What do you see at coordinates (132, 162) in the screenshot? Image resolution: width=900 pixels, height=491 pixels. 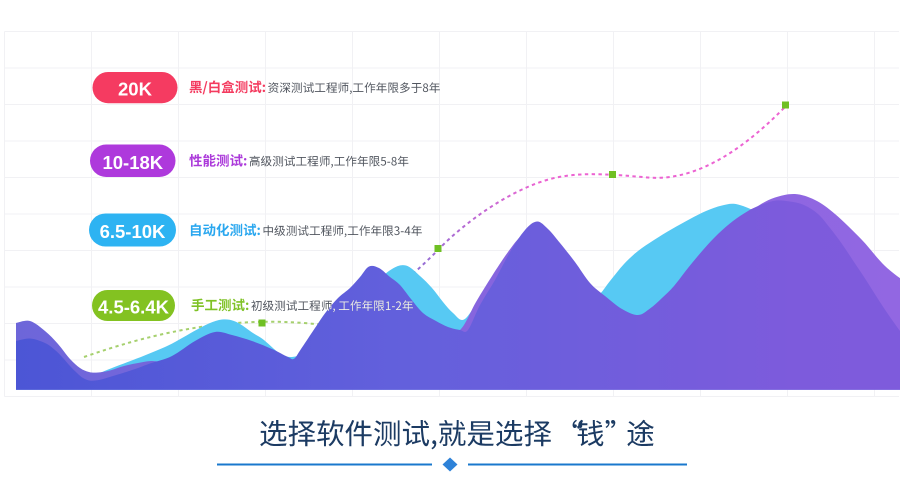 I see `svg-text: 10-18K` at bounding box center [132, 162].